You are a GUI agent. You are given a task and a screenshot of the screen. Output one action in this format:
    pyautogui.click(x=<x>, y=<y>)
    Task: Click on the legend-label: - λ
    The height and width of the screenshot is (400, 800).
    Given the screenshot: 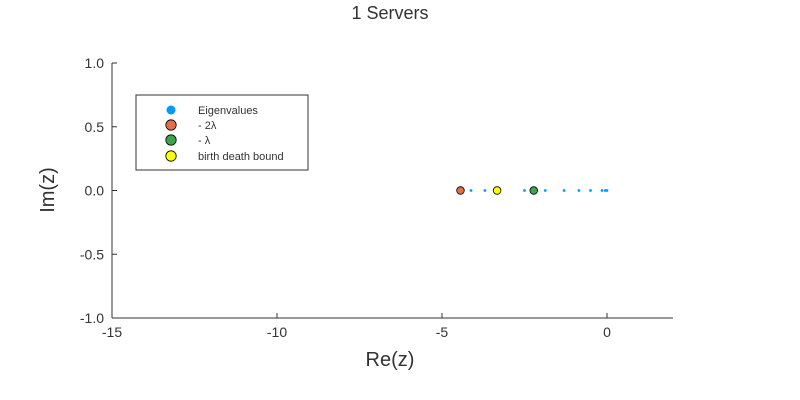 What is the action you would take?
    pyautogui.click(x=204, y=141)
    